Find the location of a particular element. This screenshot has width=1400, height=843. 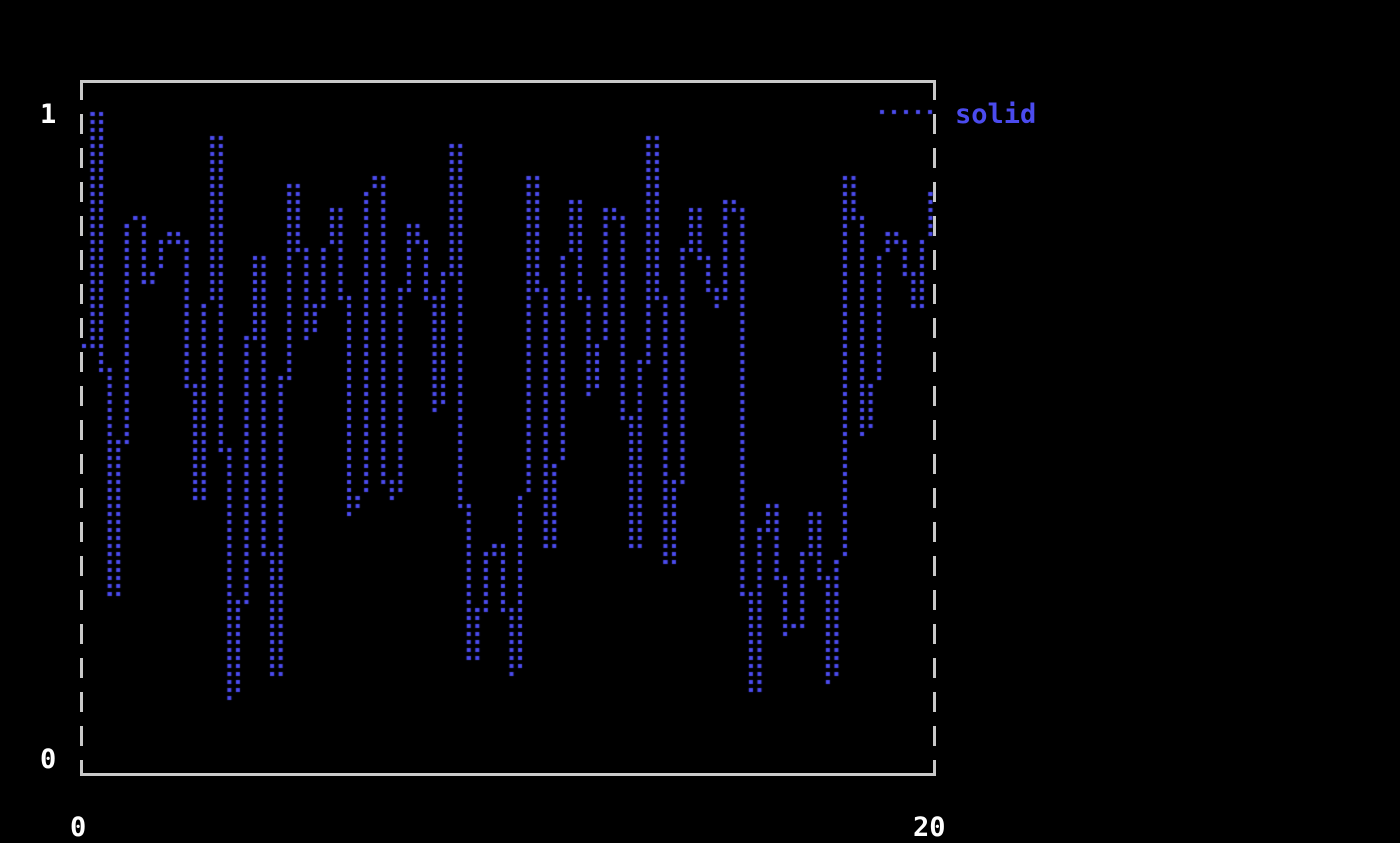

y-axis-tick-label-min: 0 is located at coordinates (48, 759).